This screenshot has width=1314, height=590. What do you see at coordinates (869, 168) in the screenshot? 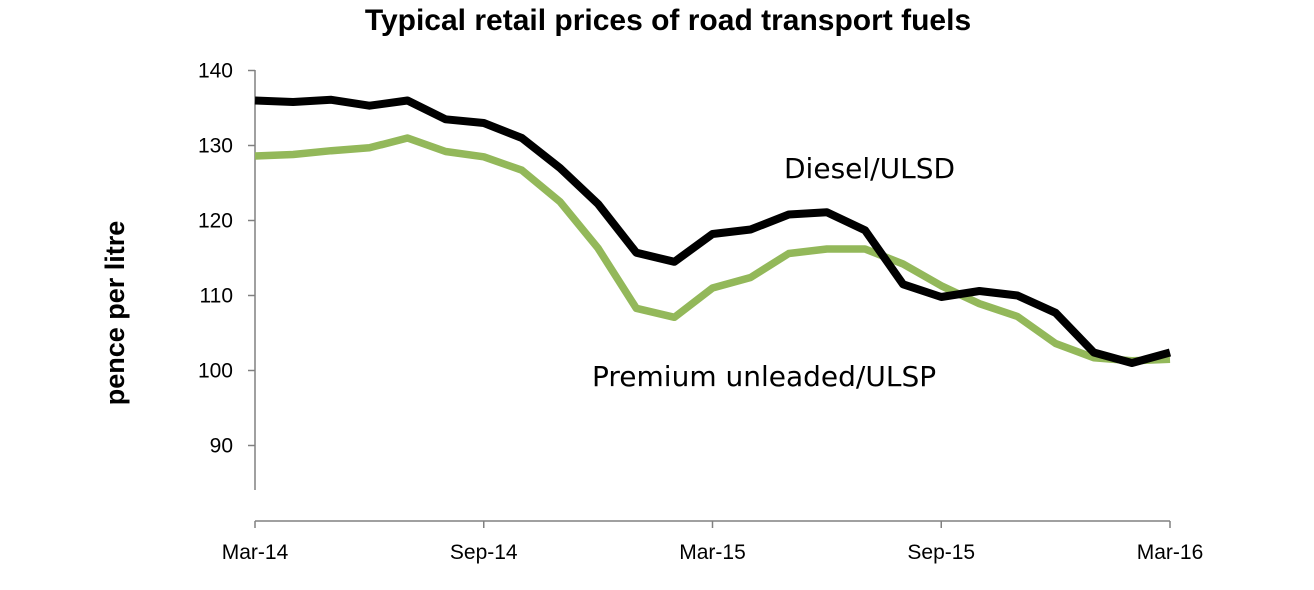
I see `series-label-diesel: Diesel/ULSD` at bounding box center [869, 168].